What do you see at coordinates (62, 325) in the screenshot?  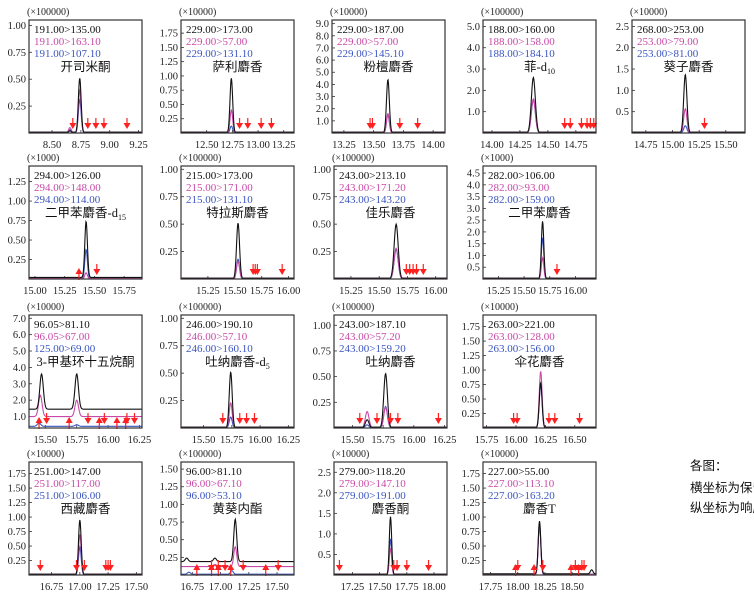 I see `transition-label-black: 96.05>81.10` at bounding box center [62, 325].